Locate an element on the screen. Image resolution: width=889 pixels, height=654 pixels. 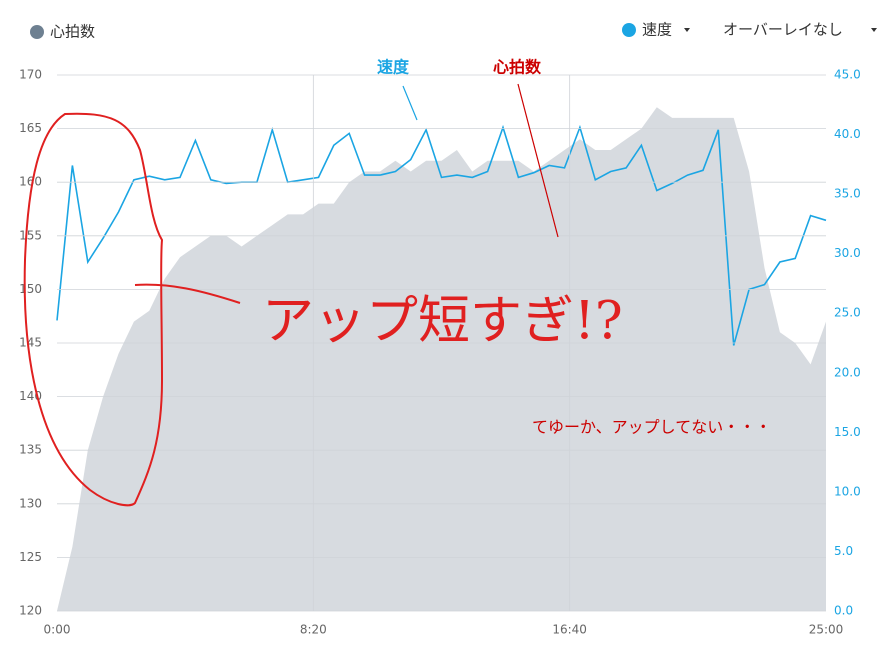
y2-tick-label: 45.0 is located at coordinates (847, 75).